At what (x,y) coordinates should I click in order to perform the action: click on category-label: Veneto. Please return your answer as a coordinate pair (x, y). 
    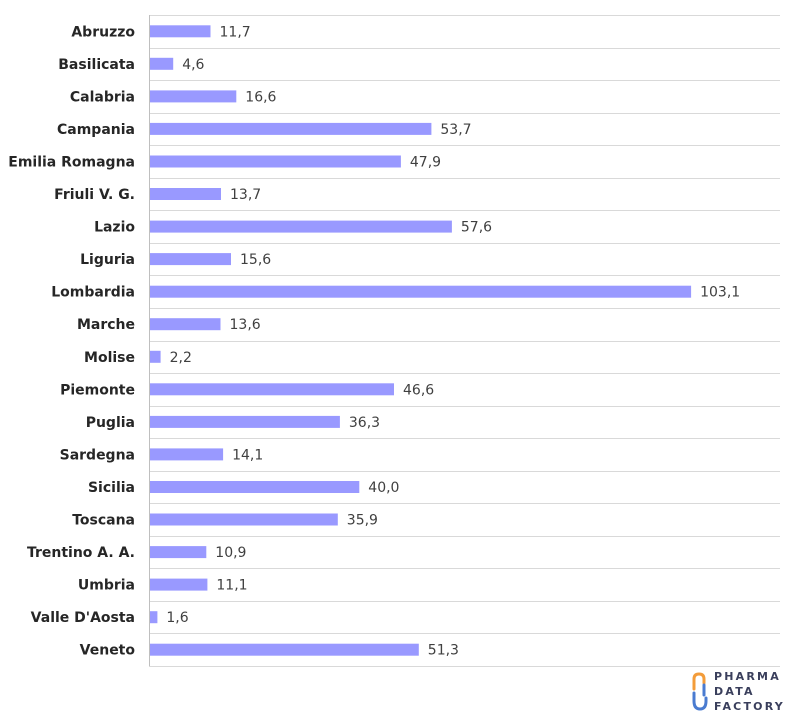
    Looking at the image, I should click on (108, 651).